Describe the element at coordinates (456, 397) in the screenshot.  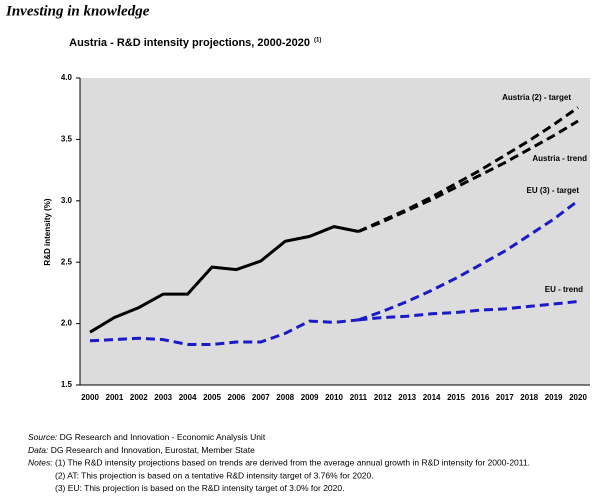
I see `x-tick-label: 2015` at that location.